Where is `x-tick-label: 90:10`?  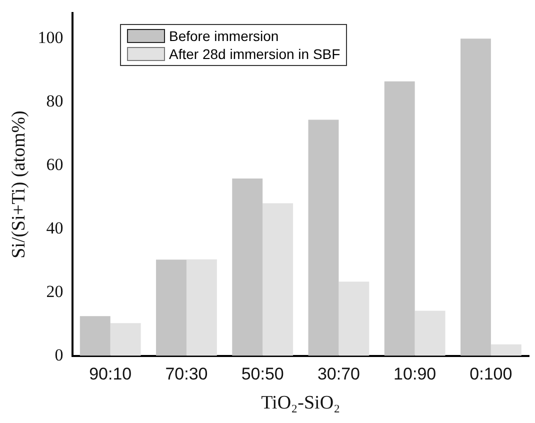
x-tick-label: 90:10 is located at coordinates (110, 374).